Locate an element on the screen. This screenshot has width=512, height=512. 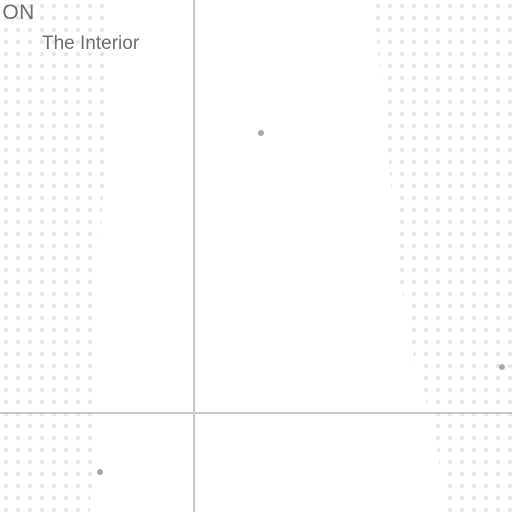
region-label: ION is located at coordinates (17, 12).